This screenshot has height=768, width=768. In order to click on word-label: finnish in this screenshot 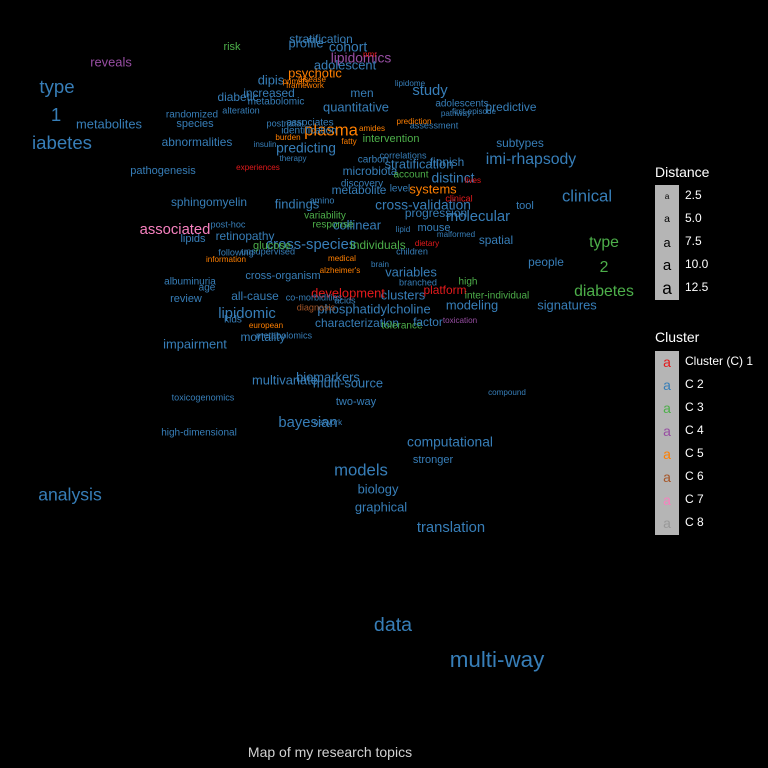, I will do `click(447, 162)`.